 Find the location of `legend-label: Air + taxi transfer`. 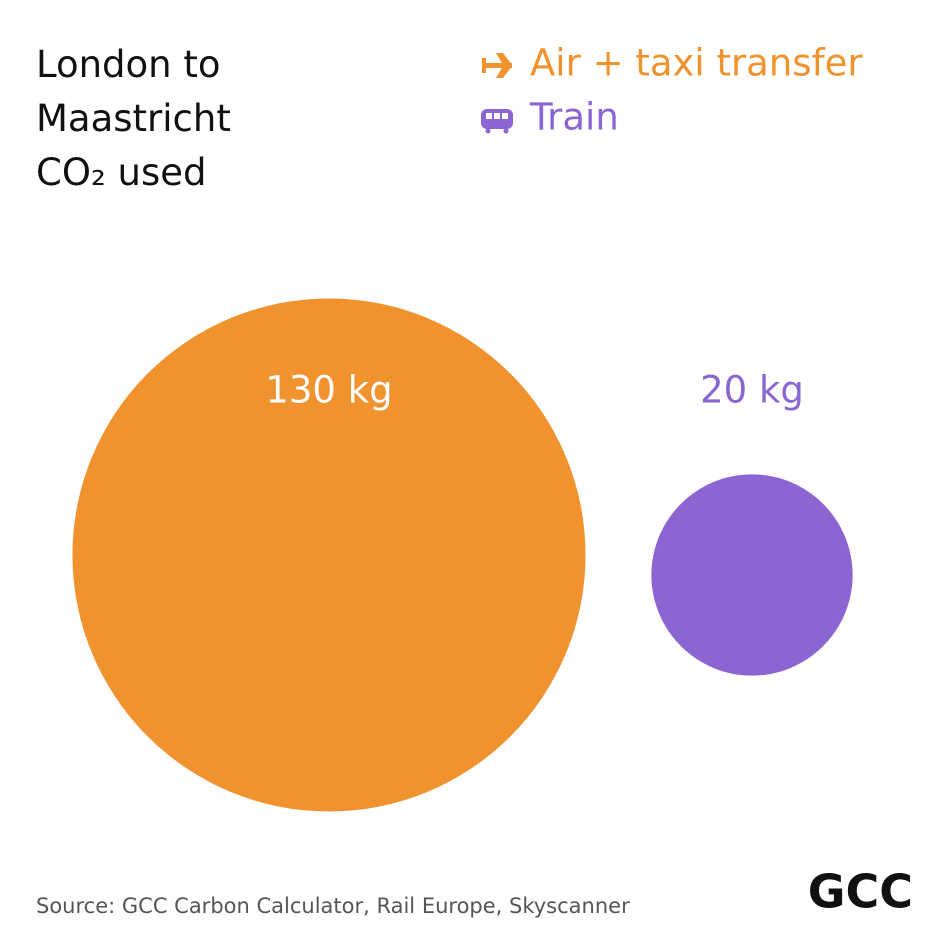

legend-label: Air + taxi transfer is located at coordinates (696, 63).